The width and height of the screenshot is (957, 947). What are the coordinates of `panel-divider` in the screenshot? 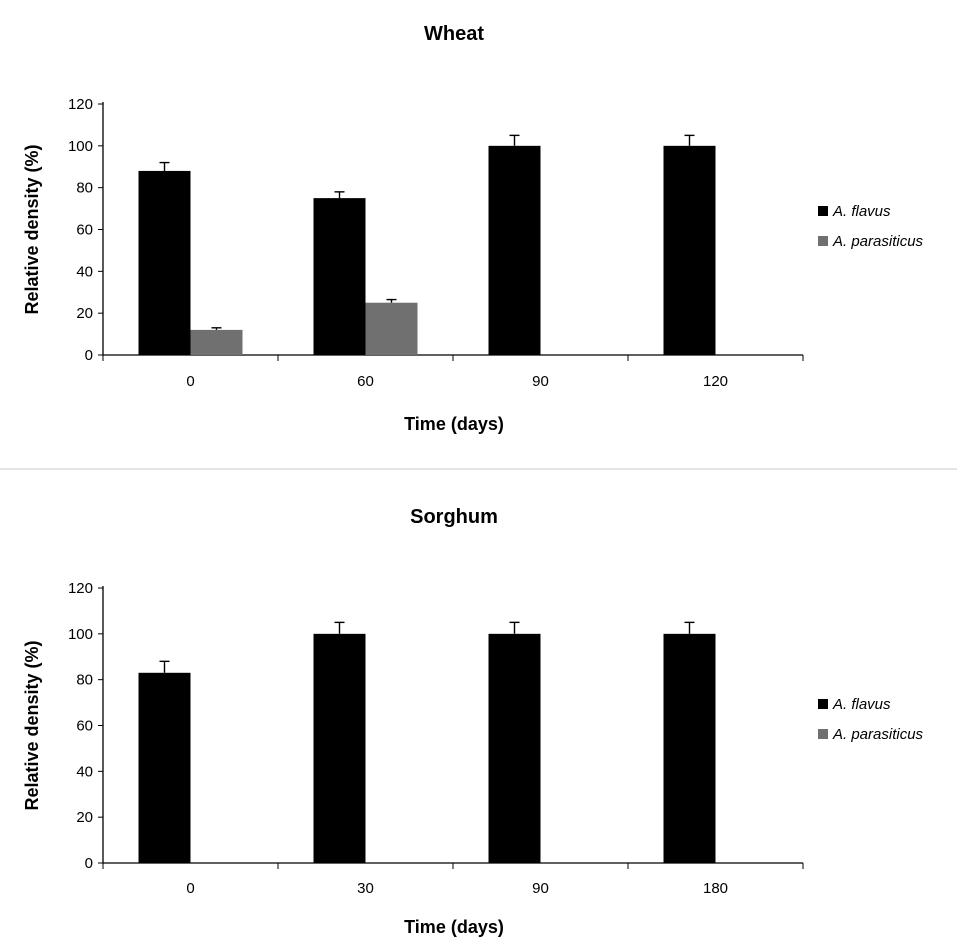 It's located at (478, 469).